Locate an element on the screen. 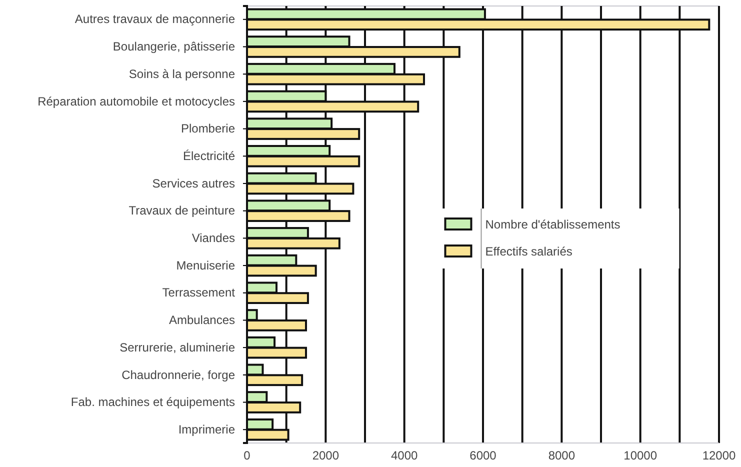  y-tick-label: Viandes is located at coordinates (213, 238).